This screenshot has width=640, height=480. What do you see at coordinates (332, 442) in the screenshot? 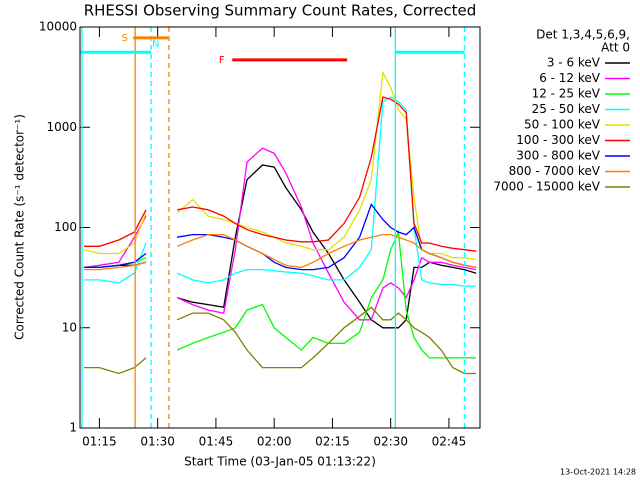
I see `x-tick-label: 02:15` at bounding box center [332, 442].